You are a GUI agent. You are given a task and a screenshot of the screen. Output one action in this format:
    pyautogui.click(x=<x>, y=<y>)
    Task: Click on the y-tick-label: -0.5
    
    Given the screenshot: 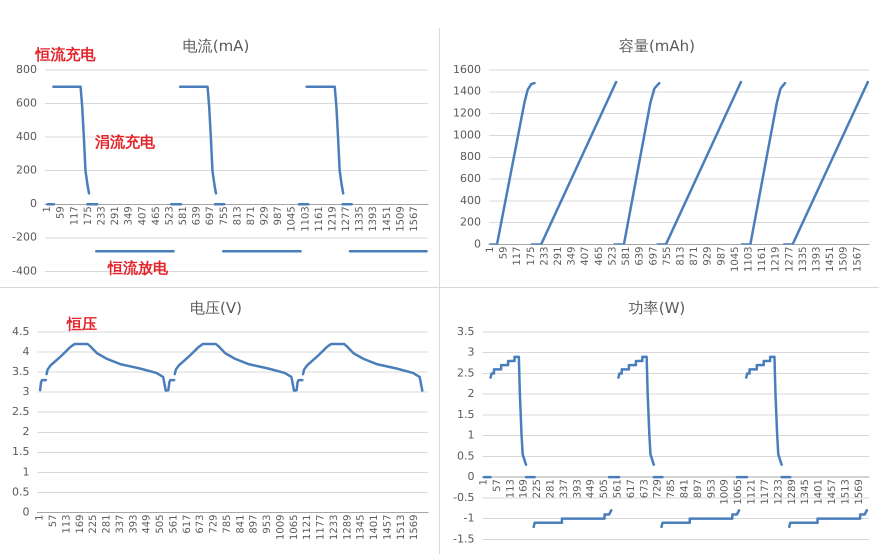 What is the action you would take?
    pyautogui.click(x=463, y=497)
    